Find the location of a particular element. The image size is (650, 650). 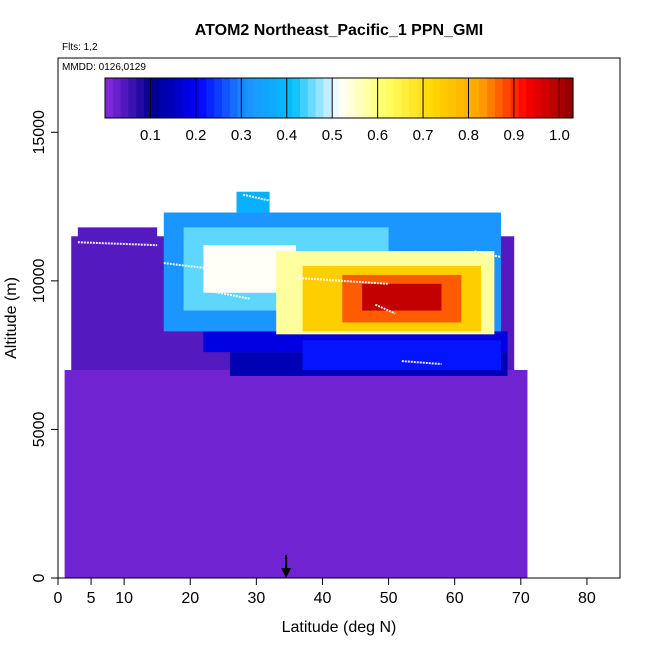

colorbar-tick-label: 0.3 is located at coordinates (241, 135).